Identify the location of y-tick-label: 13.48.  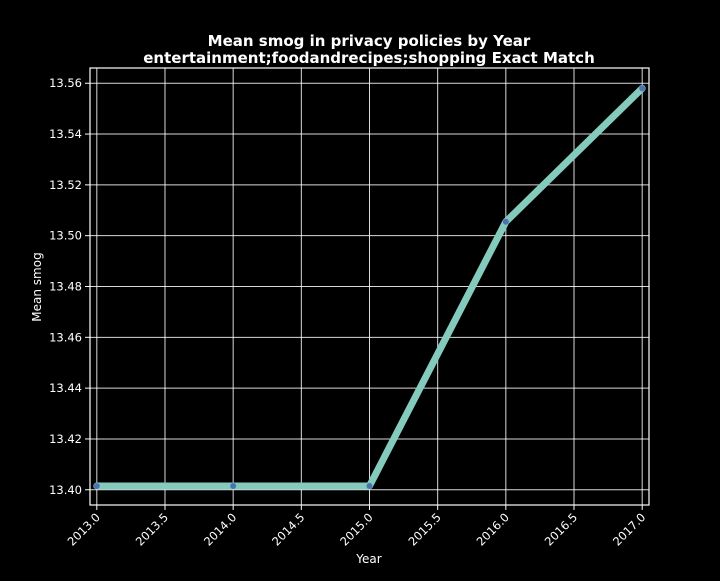
(65, 287).